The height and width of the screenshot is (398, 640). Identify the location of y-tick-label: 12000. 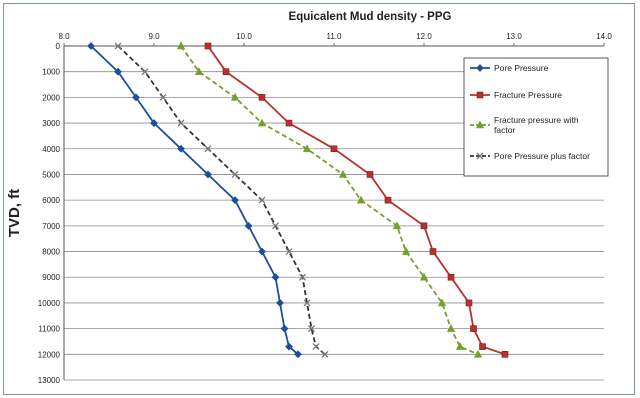
(49, 354).